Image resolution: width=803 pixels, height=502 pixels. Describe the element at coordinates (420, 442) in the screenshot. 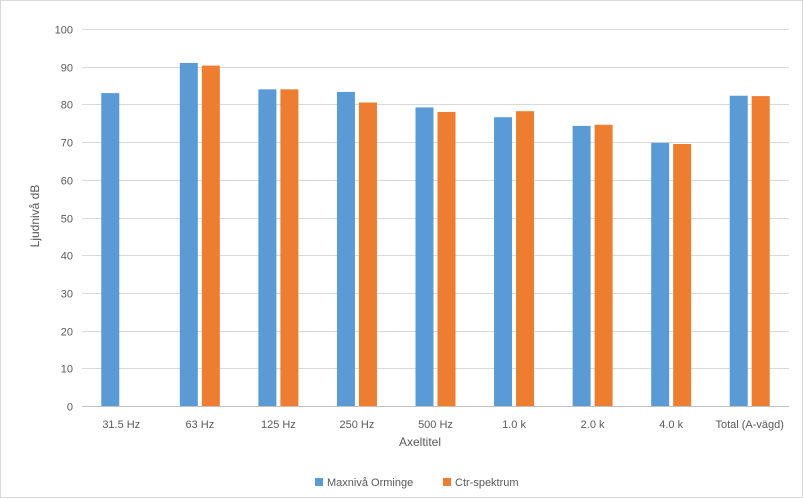

I see `x-axis-title: Axeltitel` at that location.